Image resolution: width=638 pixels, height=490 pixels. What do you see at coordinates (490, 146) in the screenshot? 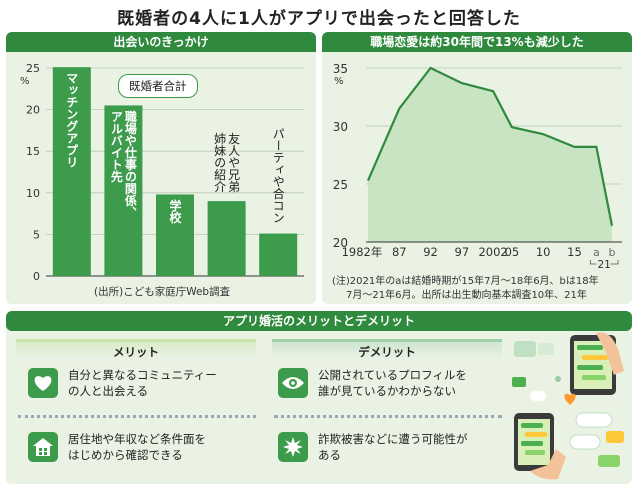
I see `area-line` at bounding box center [490, 146].